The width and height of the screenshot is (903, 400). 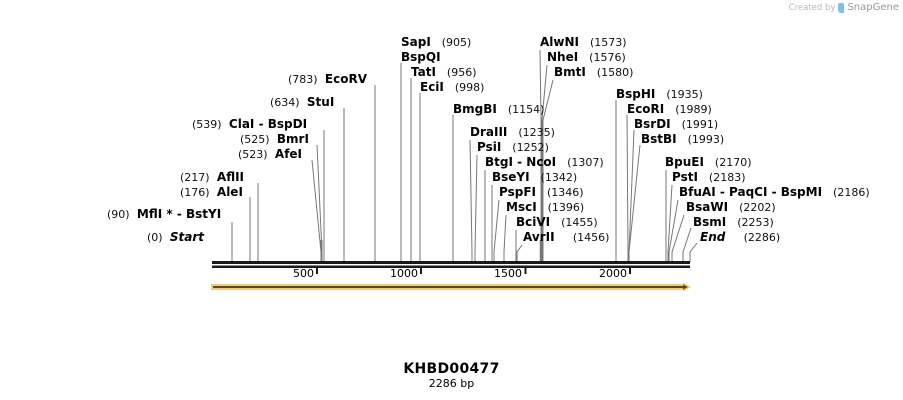 What do you see at coordinates (709, 177) in the screenshot?
I see `site-label-psti: PstI (2183)` at bounding box center [709, 177].